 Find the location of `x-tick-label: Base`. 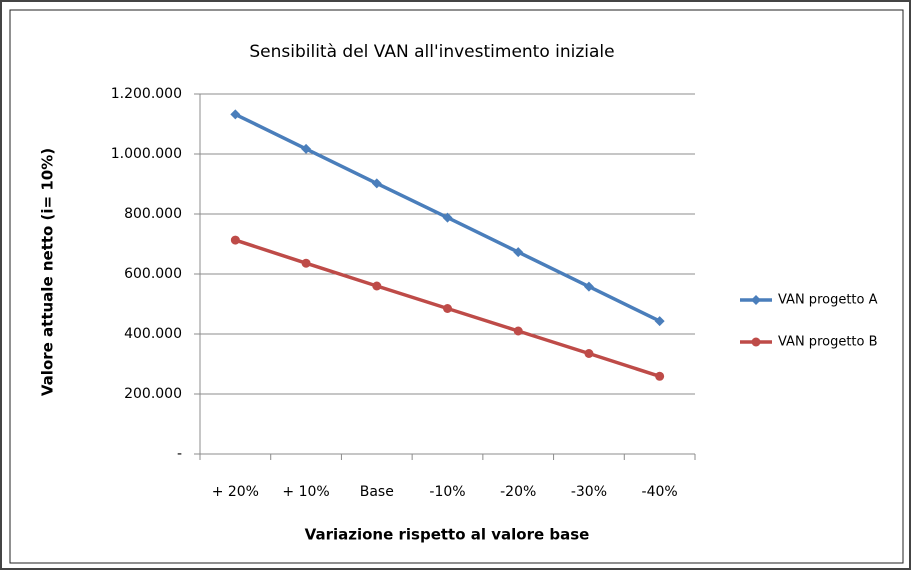

x-tick-label: Base is located at coordinates (377, 492).